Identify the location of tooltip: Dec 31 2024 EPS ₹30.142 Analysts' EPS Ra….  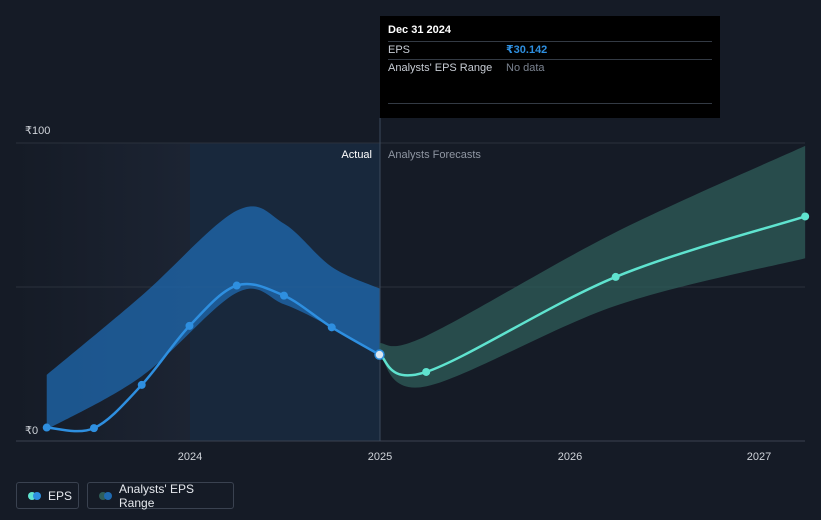
(550, 67).